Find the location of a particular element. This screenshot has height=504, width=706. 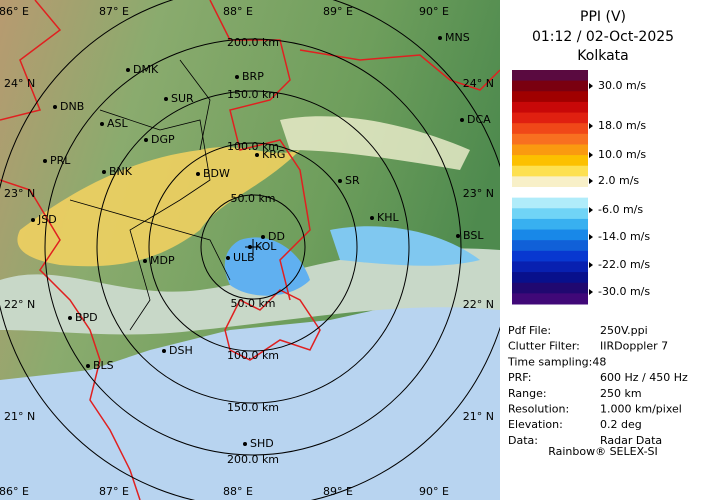

city-label: MDP is located at coordinates (162, 260).